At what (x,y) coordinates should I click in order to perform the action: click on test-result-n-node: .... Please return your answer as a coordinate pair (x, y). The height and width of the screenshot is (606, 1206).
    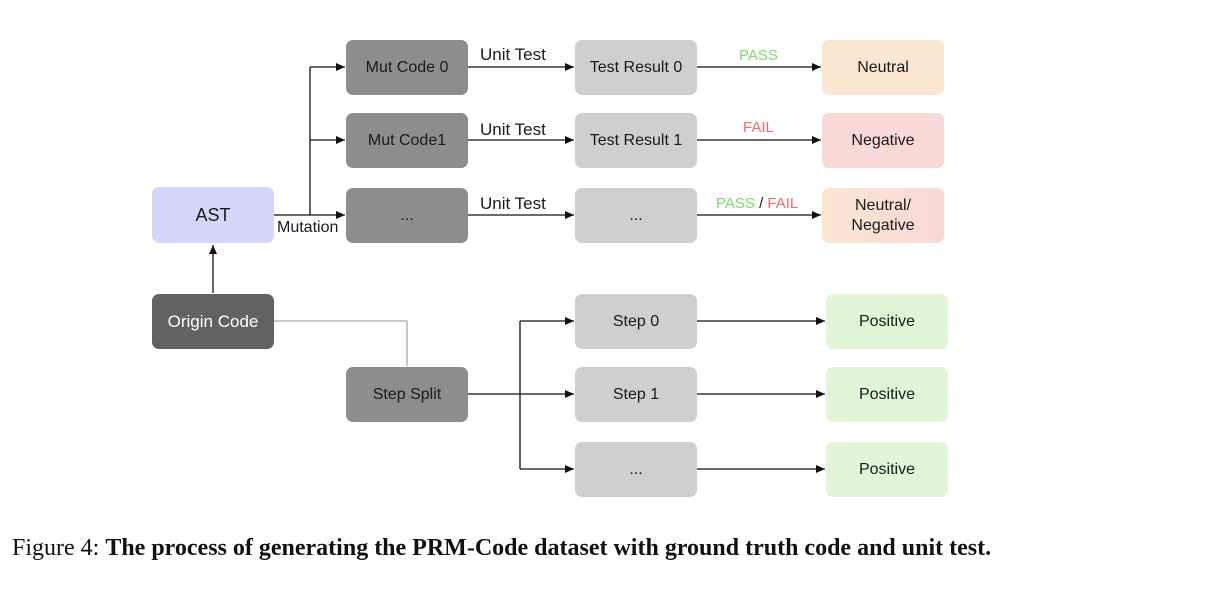
    Looking at the image, I should click on (636, 215).